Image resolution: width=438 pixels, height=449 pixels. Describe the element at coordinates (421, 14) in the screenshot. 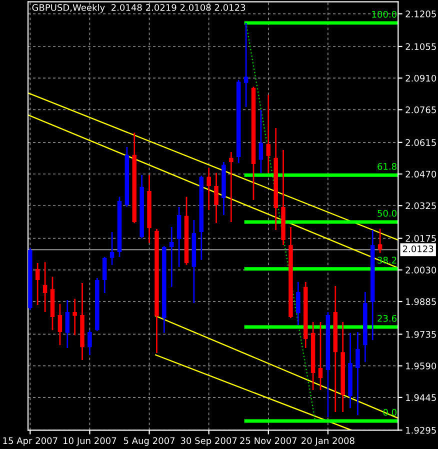

I see `y-tick-label: 2.1205` at that location.